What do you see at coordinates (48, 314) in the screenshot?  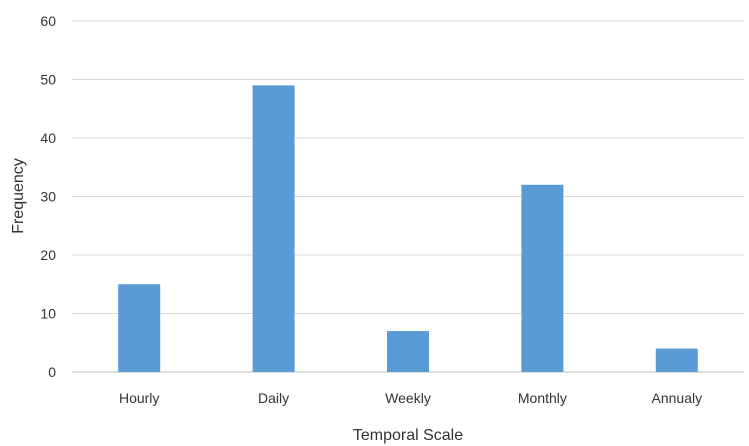 I see `y-tick-label: 10` at bounding box center [48, 314].